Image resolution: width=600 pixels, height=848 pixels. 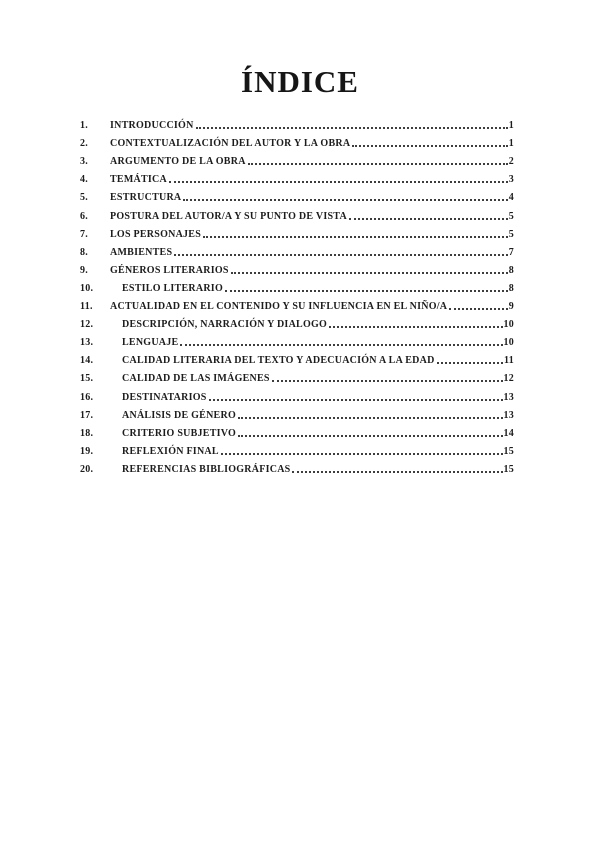 What do you see at coordinates (84, 180) in the screenshot?
I see `toc-entry-number: 4.` at bounding box center [84, 180].